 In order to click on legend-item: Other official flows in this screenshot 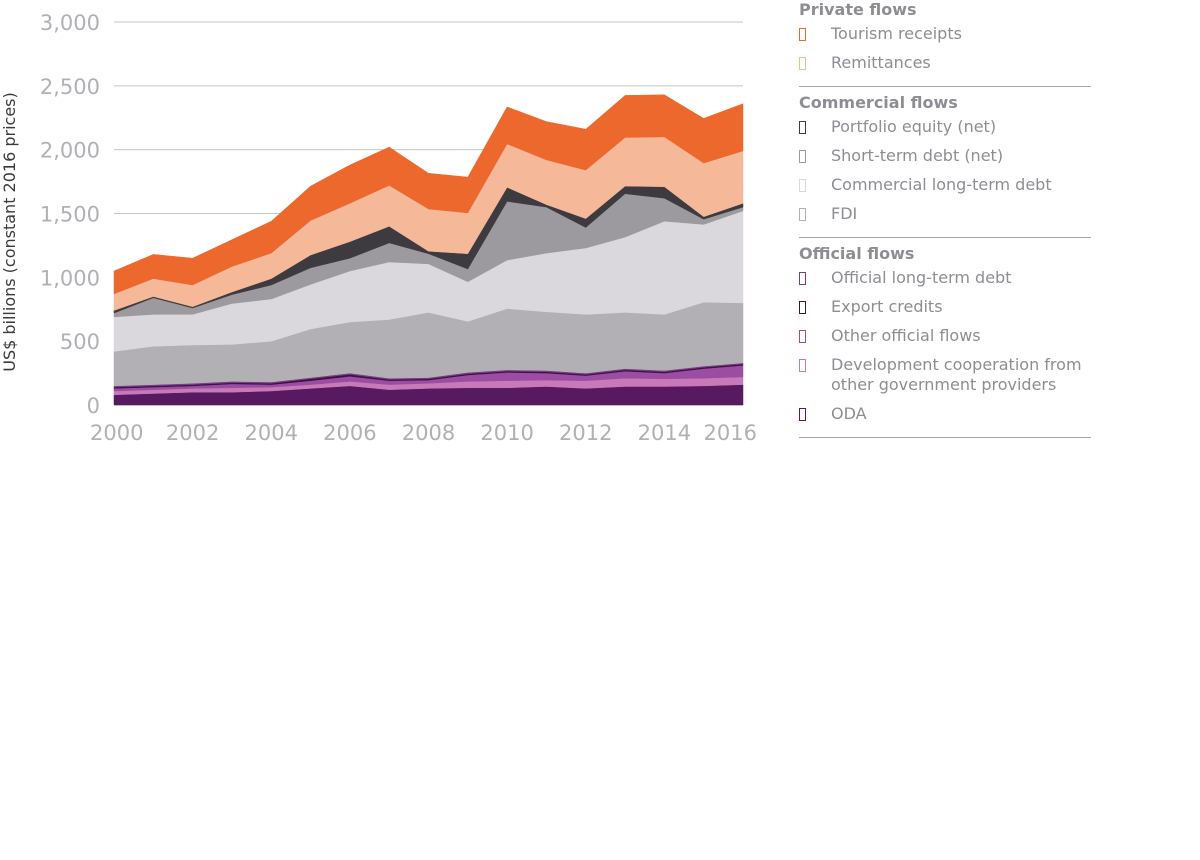, I will do `click(945, 336)`.